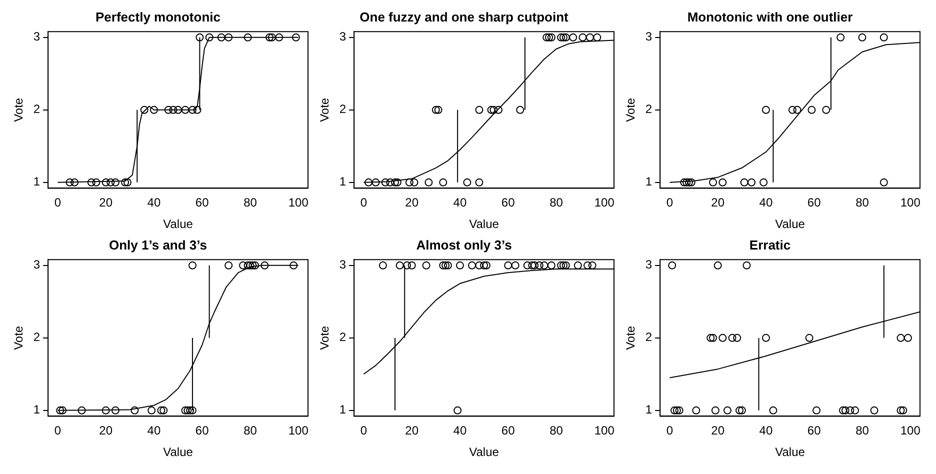 This screenshot has width=936, height=474. I want to click on chart-title: Erratic, so click(770, 244).